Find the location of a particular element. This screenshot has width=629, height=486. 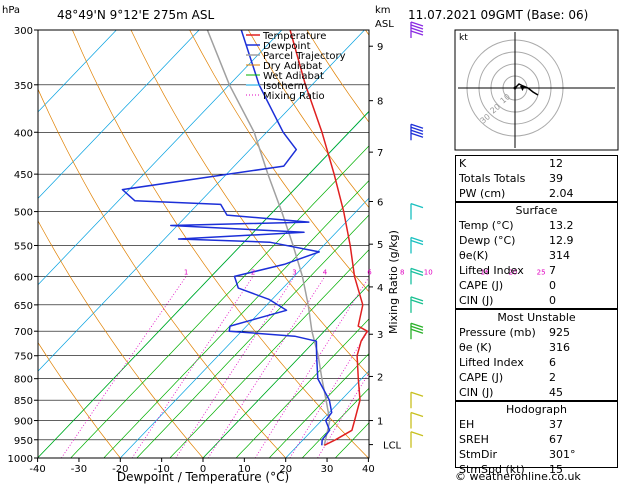

index-value: 12 is located at coordinates (556, 163).